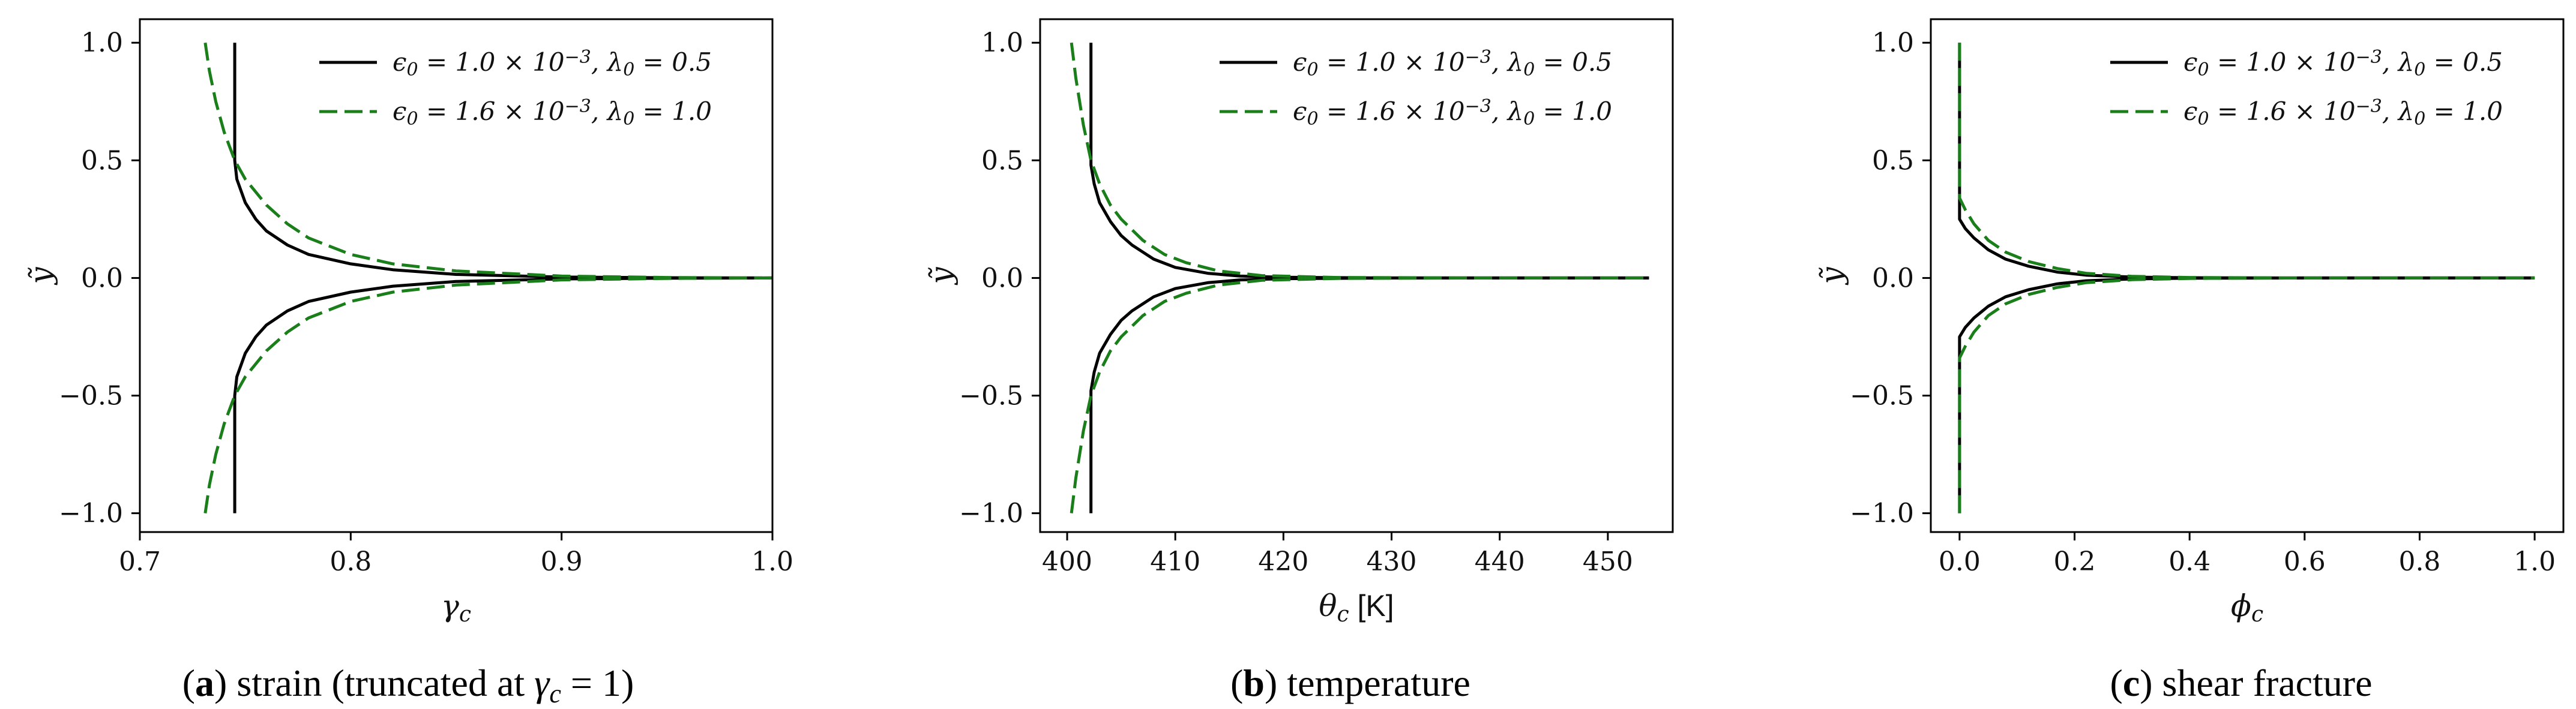 This screenshot has height=709, width=2576. Describe the element at coordinates (140, 561) in the screenshot. I see `x-tick-label: 0.7` at that location.